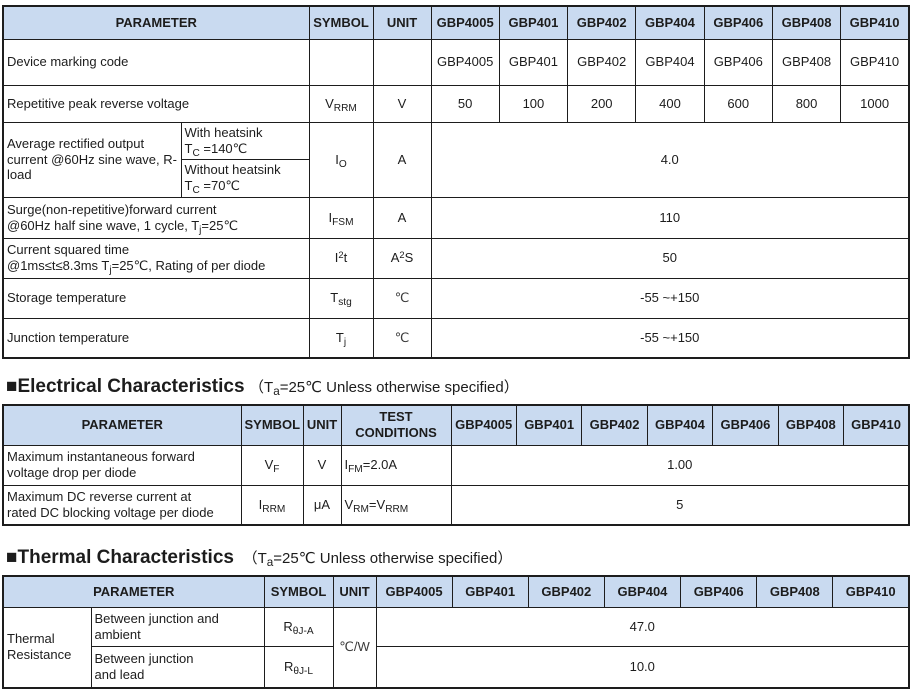 This screenshot has height=693, width=912. I want to click on value-cell: GBP4005, so click(465, 62).